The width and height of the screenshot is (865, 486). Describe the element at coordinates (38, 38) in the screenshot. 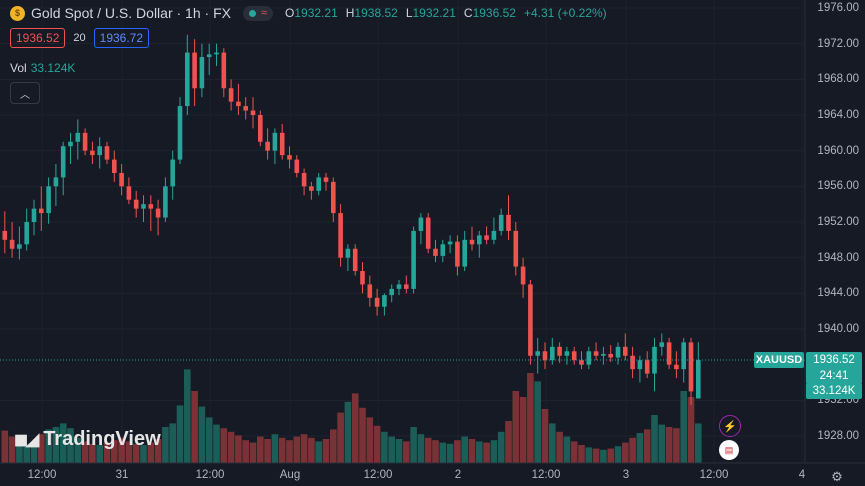

I see `sell-button: 1936.52` at that location.